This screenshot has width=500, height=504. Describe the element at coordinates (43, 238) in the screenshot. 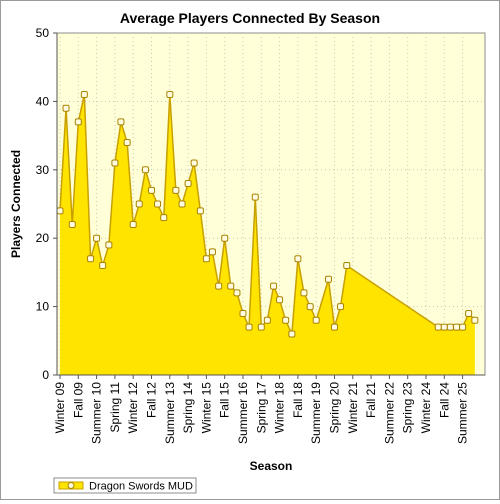

I see `y-tick-label: 20` at that location.